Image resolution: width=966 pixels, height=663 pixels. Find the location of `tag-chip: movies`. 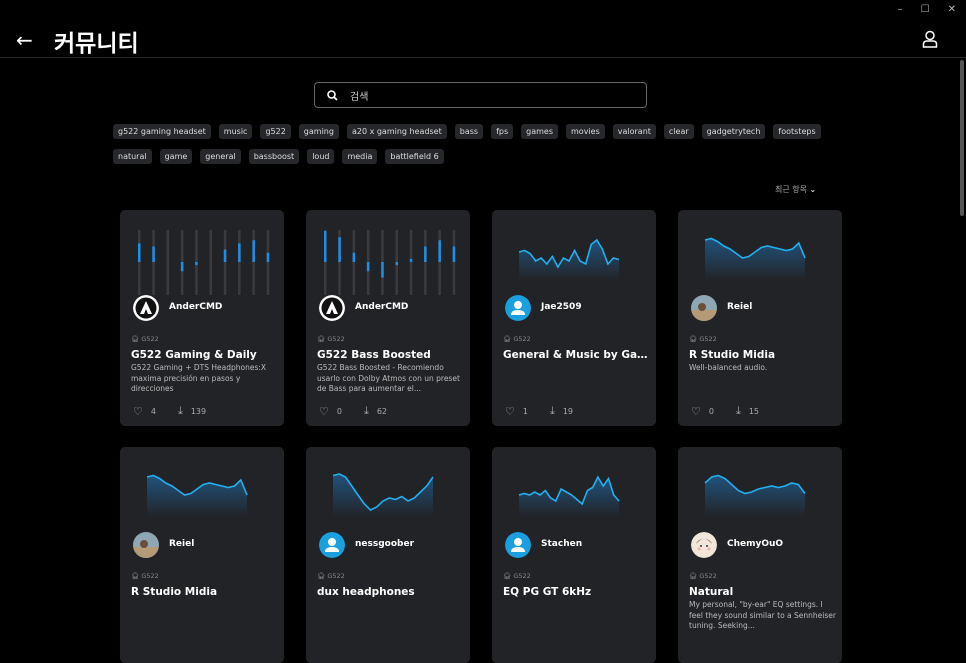

tag-chip: movies is located at coordinates (585, 131).